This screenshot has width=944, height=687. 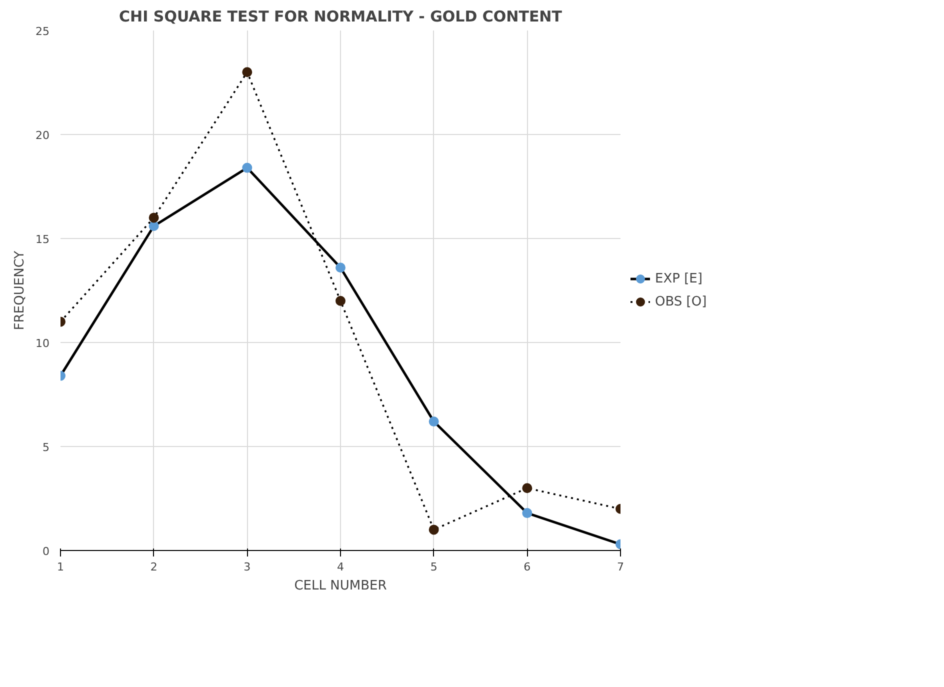 What do you see at coordinates (20, 290) in the screenshot?
I see `y-axis-title: FREQUENCY` at bounding box center [20, 290].